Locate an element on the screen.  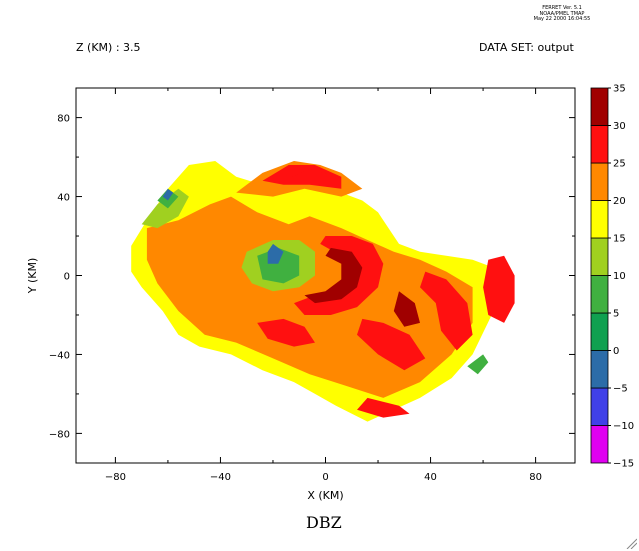
colorbar-label: 35 is located at coordinates (619, 89).